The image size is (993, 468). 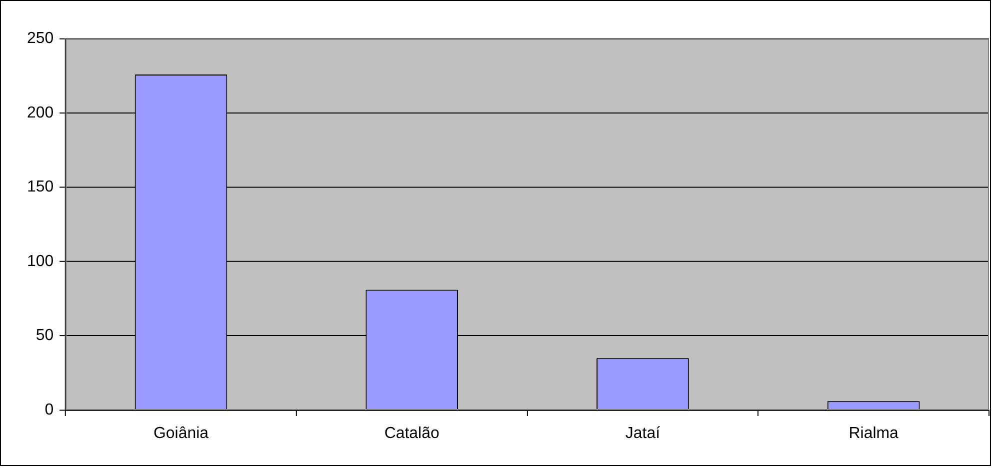 What do you see at coordinates (181, 433) in the screenshot?
I see `x-tick-label: Goiânia` at bounding box center [181, 433].